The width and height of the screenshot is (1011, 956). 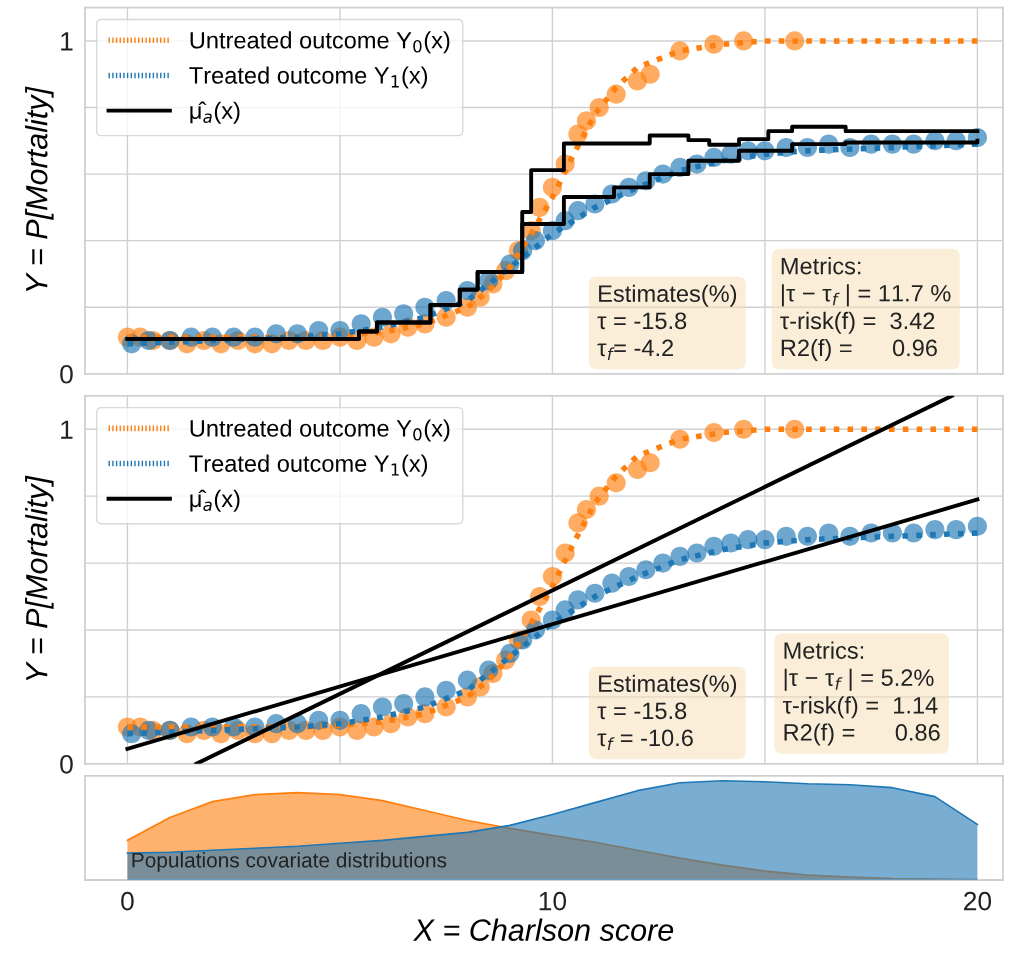 What do you see at coordinates (978, 901) in the screenshot?
I see `x-tick-label: 20` at bounding box center [978, 901].